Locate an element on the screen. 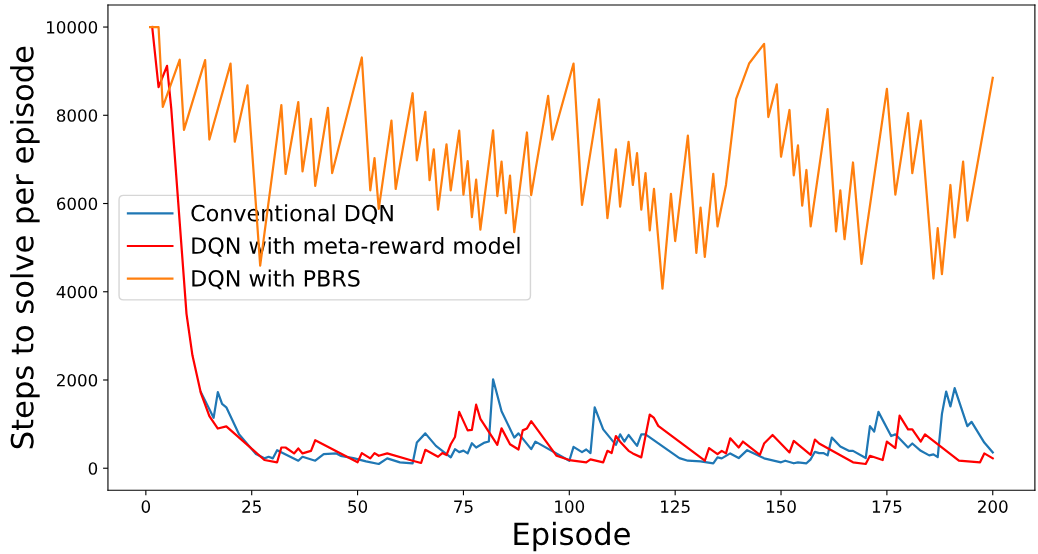  x-tick-label: 150 is located at coordinates (781, 506).